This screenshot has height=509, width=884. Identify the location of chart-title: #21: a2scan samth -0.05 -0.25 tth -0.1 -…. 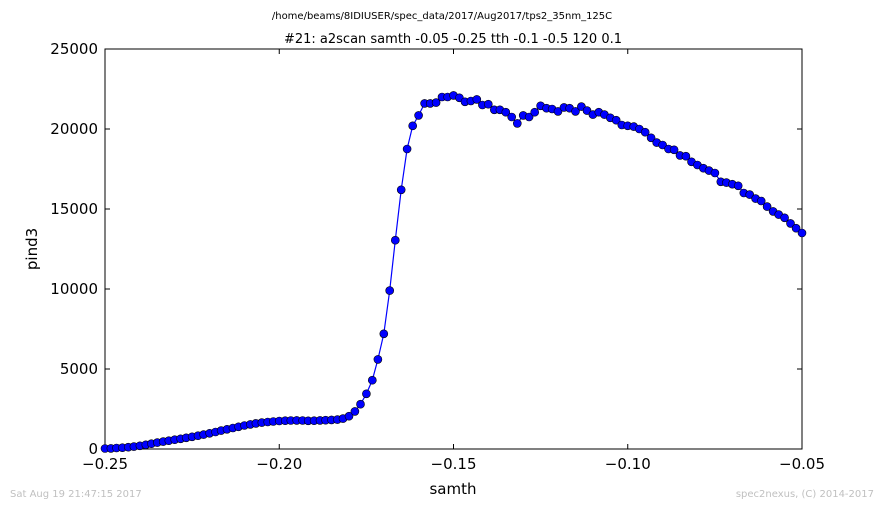
(453, 39).